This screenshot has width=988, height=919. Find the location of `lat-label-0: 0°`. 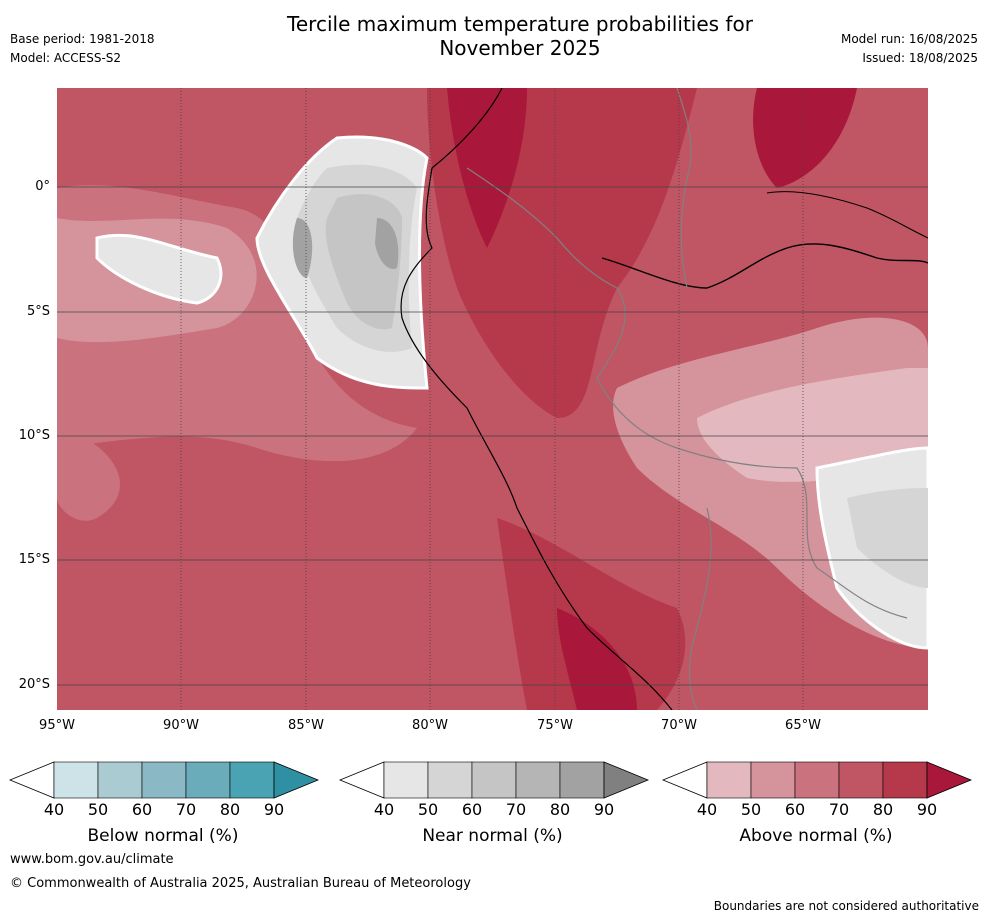

lat-label-0: 0° is located at coordinates (42, 186).